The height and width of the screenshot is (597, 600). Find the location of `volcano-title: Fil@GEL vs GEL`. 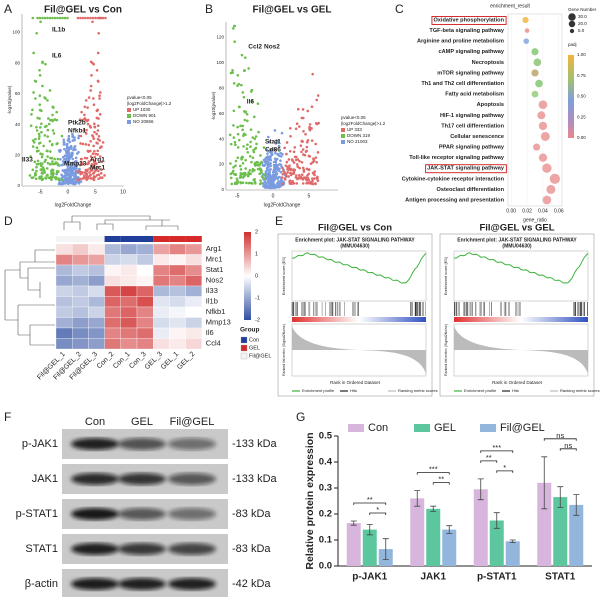

volcano-title: Fil@GEL vs GEL is located at coordinates (291, 10).